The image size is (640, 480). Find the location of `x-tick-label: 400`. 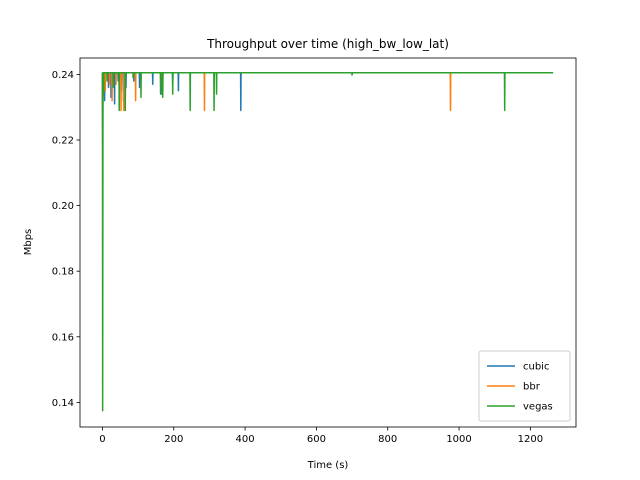

x-tick-label: 400 is located at coordinates (245, 439).